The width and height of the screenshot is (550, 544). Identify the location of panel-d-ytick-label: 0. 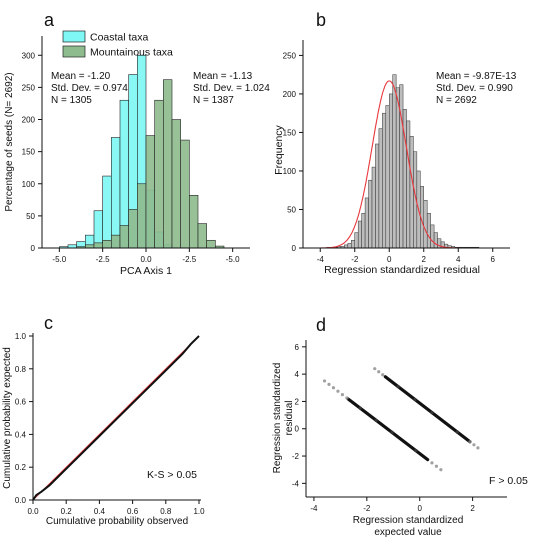
(297, 429).